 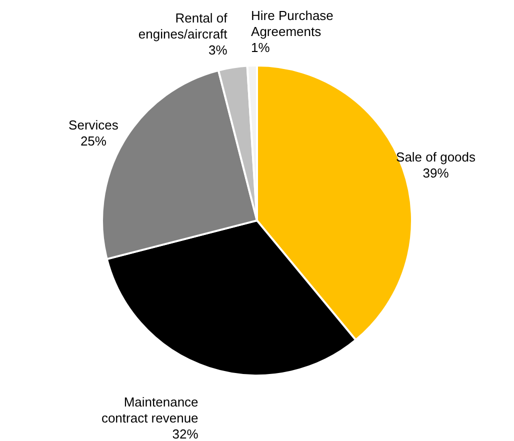 What do you see at coordinates (292, 24) in the screenshot?
I see `slice-label: Hire Purchase Agreements` at bounding box center [292, 24].